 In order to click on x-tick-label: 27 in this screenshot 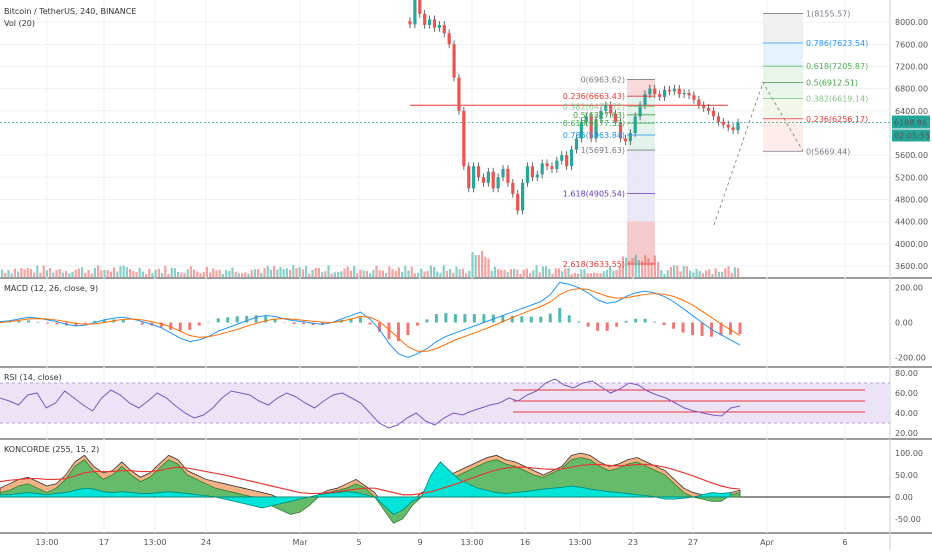, I will do `click(693, 542)`.